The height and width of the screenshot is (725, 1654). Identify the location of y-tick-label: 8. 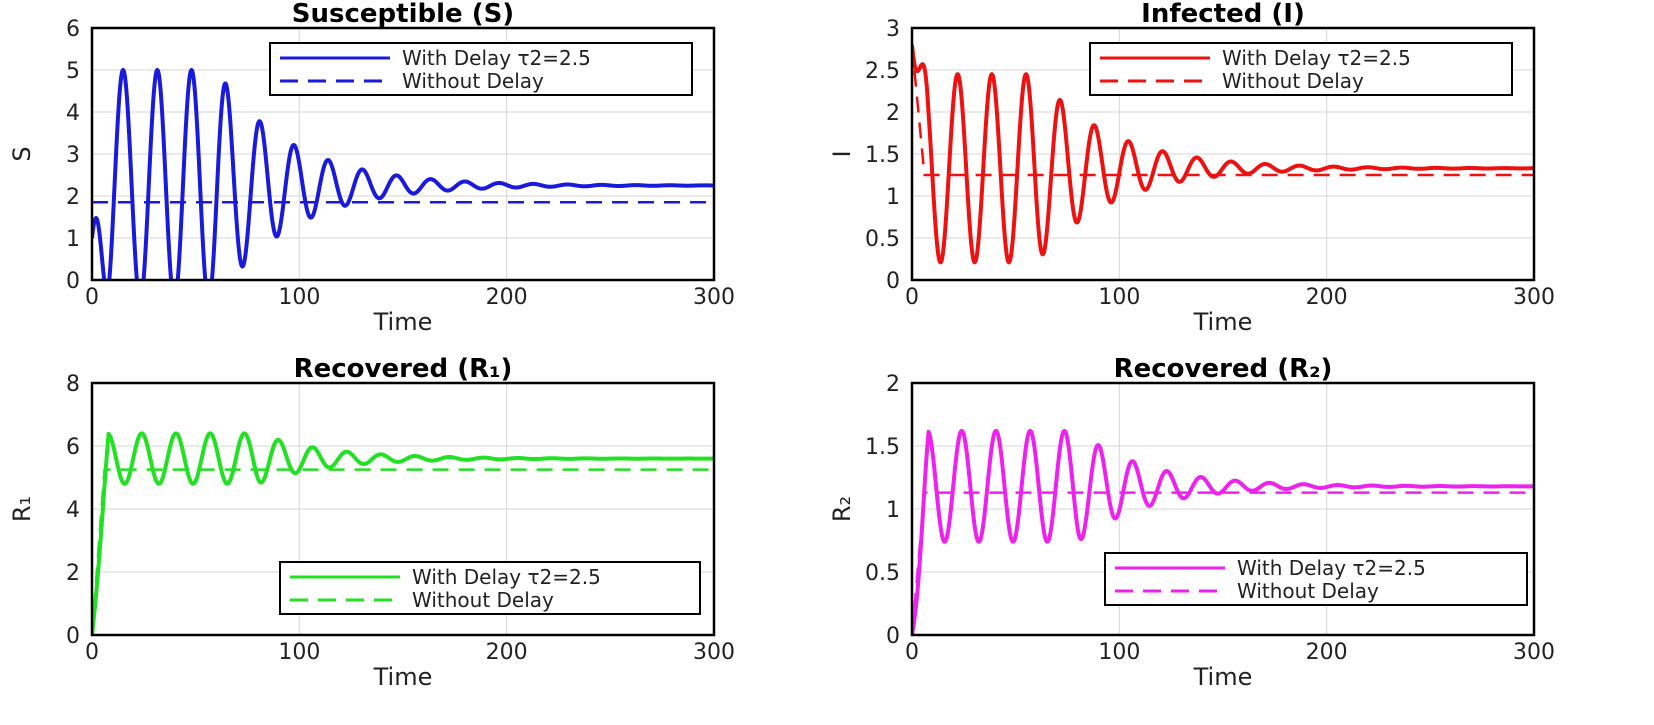
(73, 384).